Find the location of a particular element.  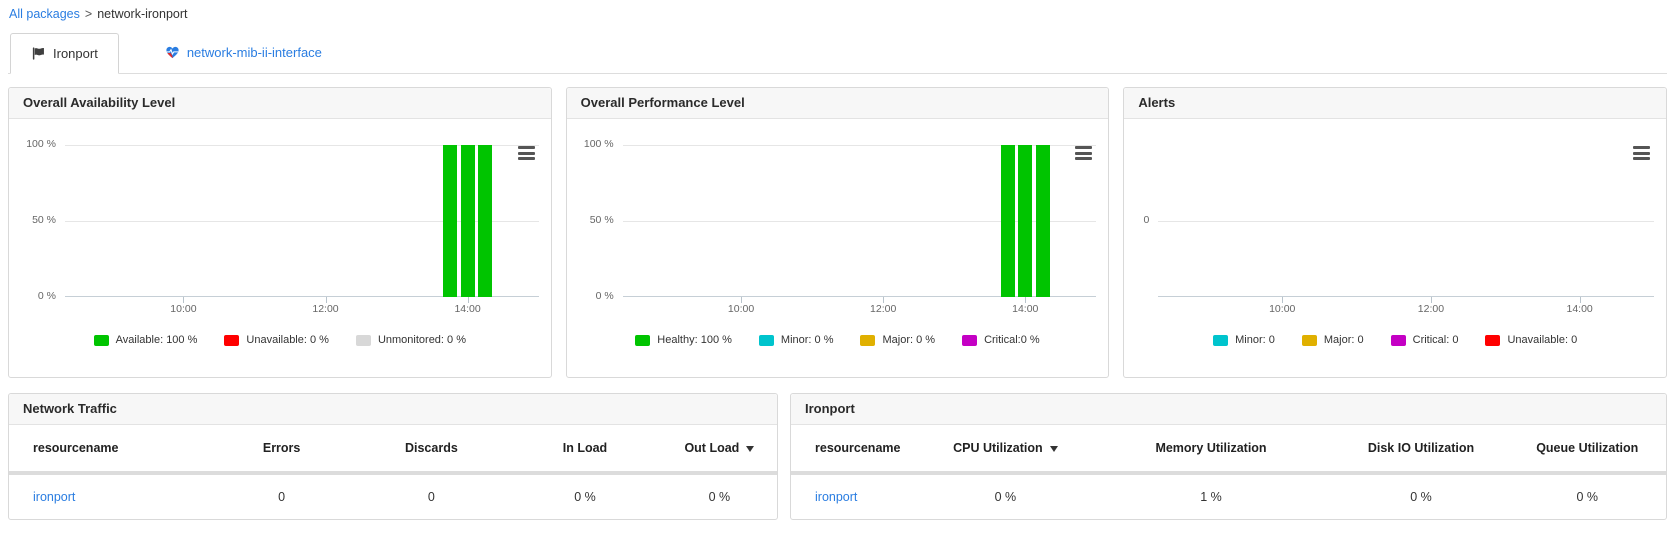

column-header-discards: Discards is located at coordinates (431, 450).